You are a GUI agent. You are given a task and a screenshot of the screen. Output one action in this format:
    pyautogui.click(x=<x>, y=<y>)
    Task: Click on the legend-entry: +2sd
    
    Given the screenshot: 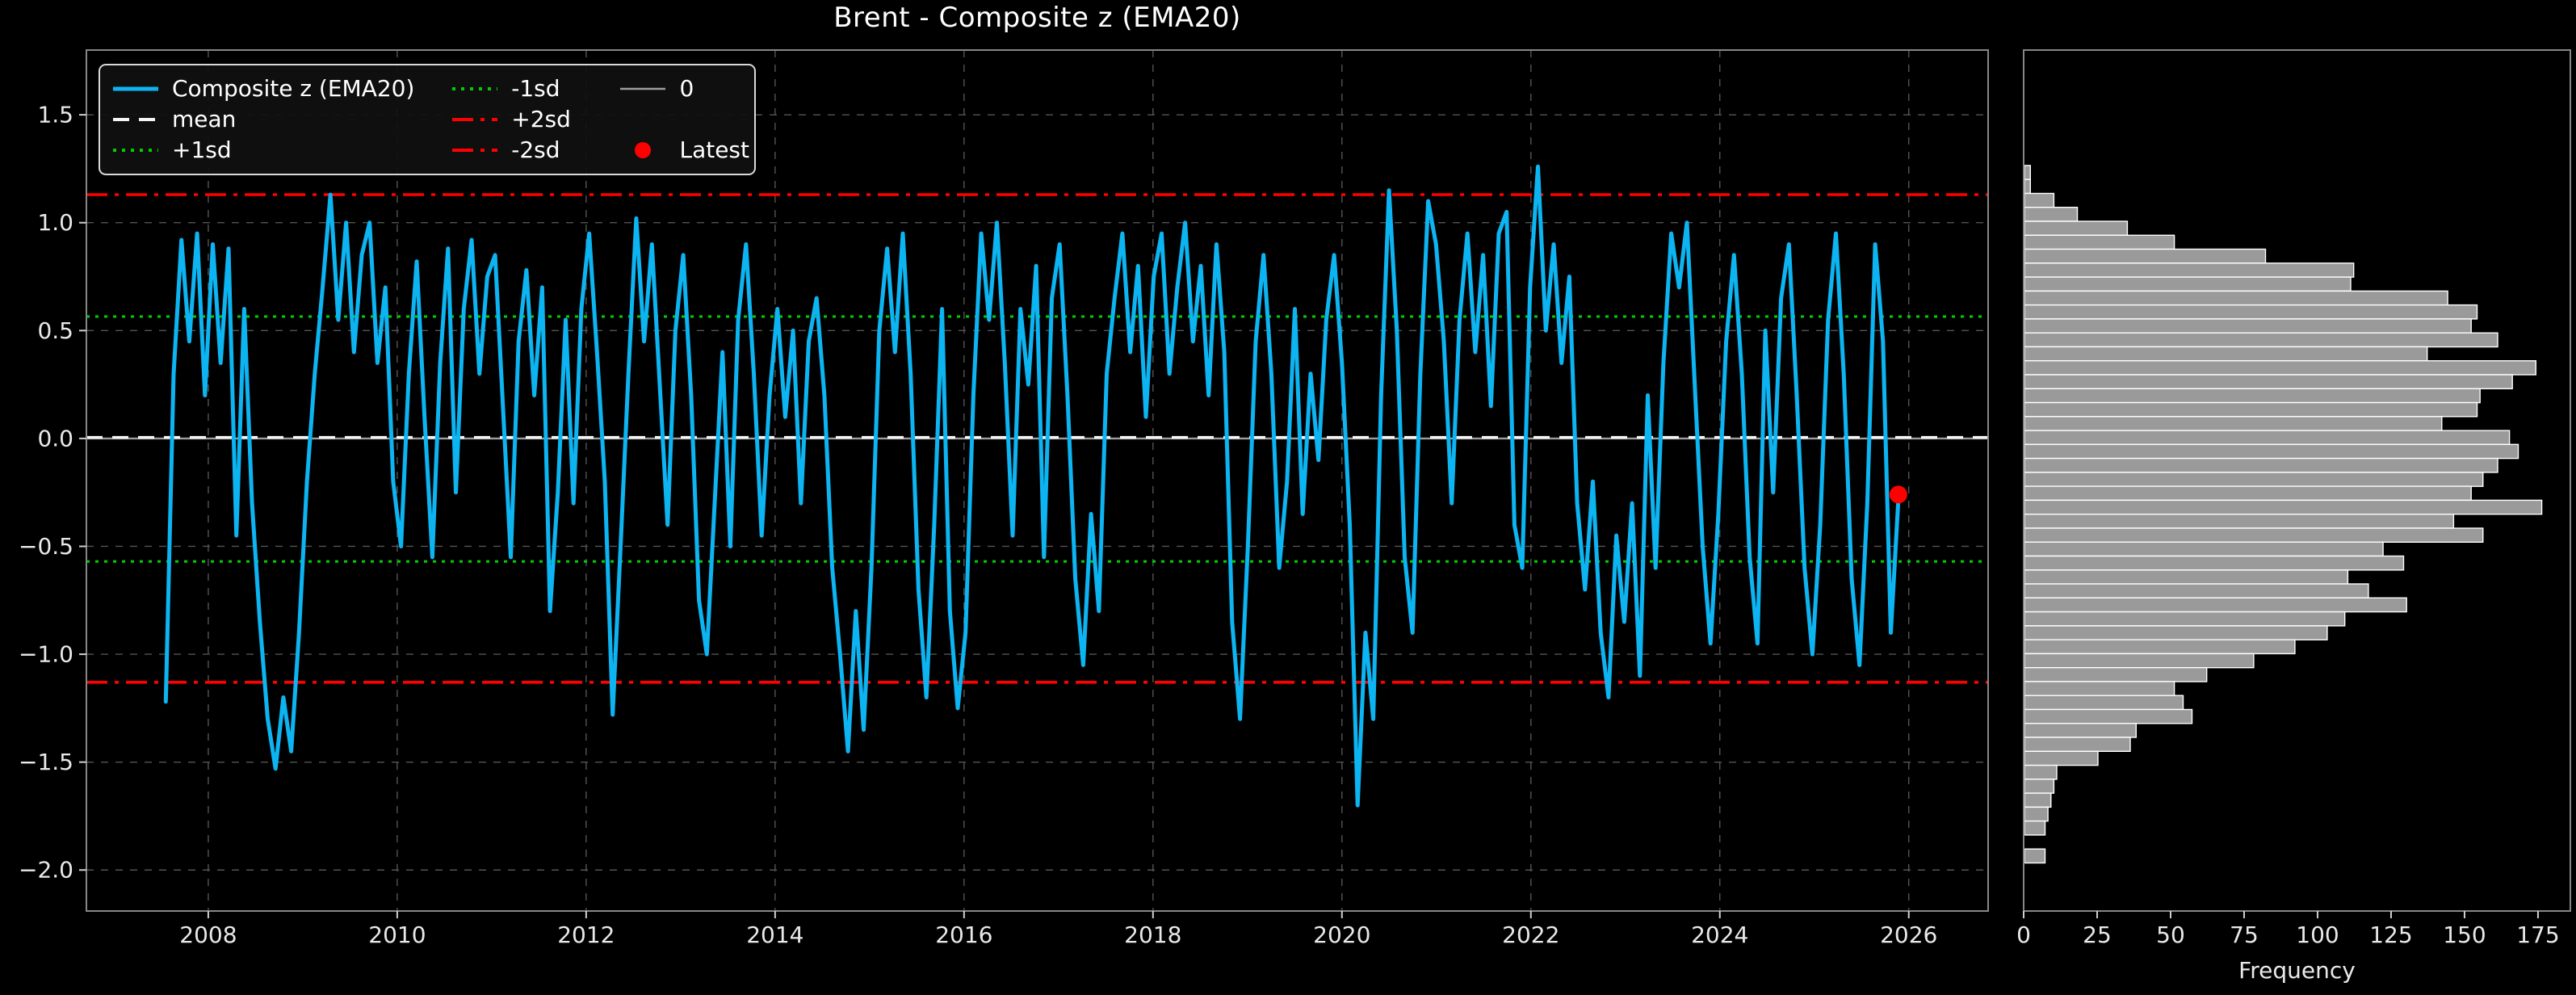 What is the action you would take?
    pyautogui.click(x=535, y=119)
    